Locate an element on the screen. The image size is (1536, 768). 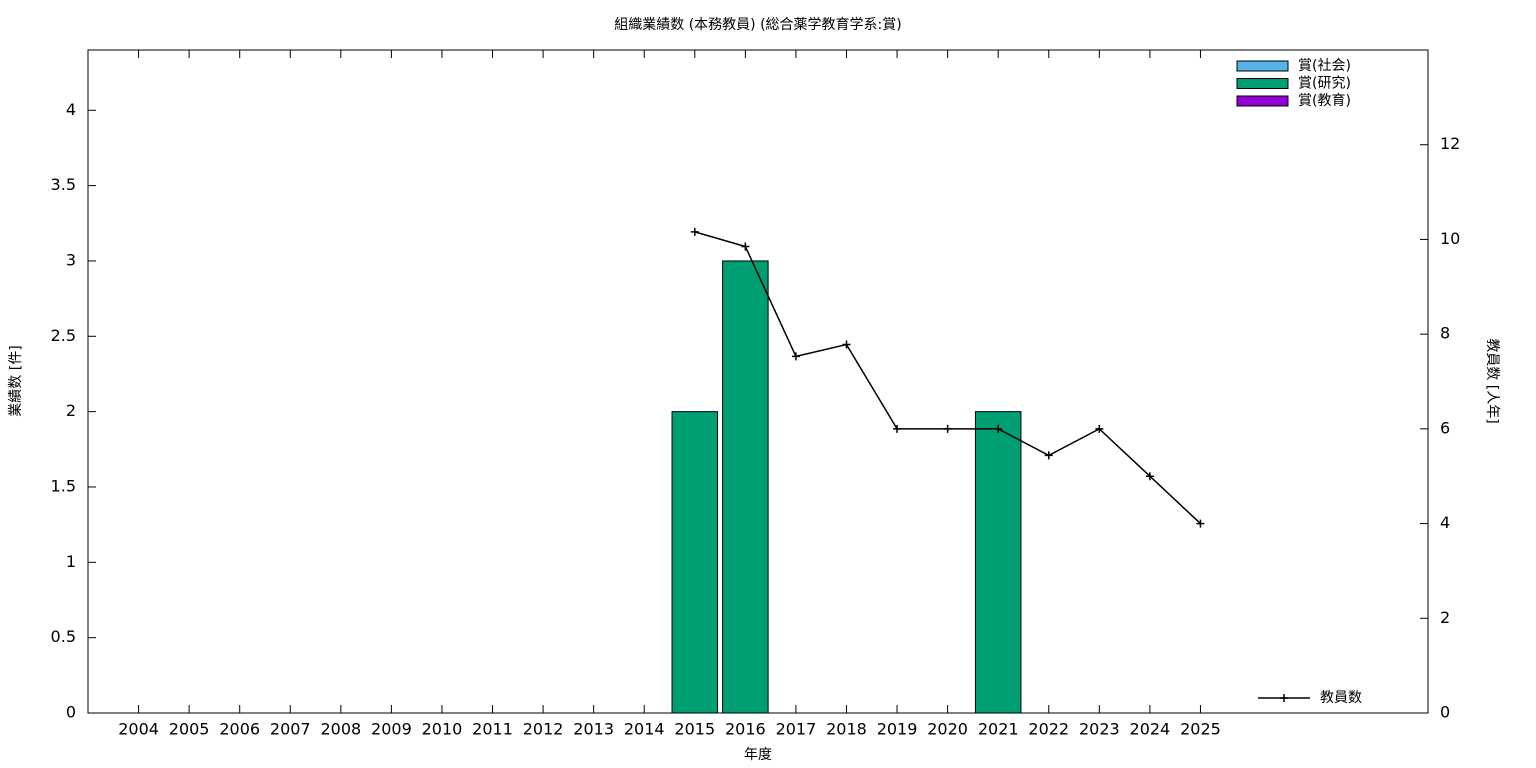
x-tick-label: 2024 is located at coordinates (1150, 729).